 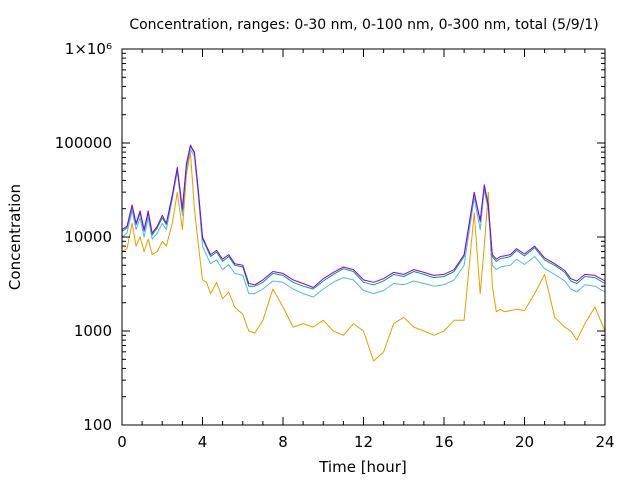 What do you see at coordinates (83, 143) in the screenshot?
I see `y-tick-label: 100000` at bounding box center [83, 143].